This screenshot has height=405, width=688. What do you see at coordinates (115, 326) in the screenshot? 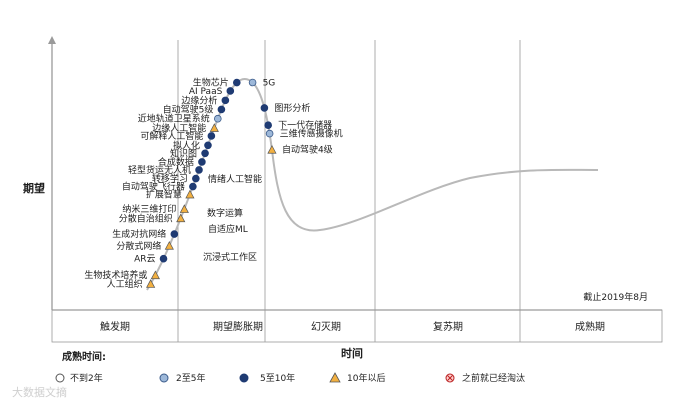
I see `phase-trigger: 触发期` at bounding box center [115, 326].